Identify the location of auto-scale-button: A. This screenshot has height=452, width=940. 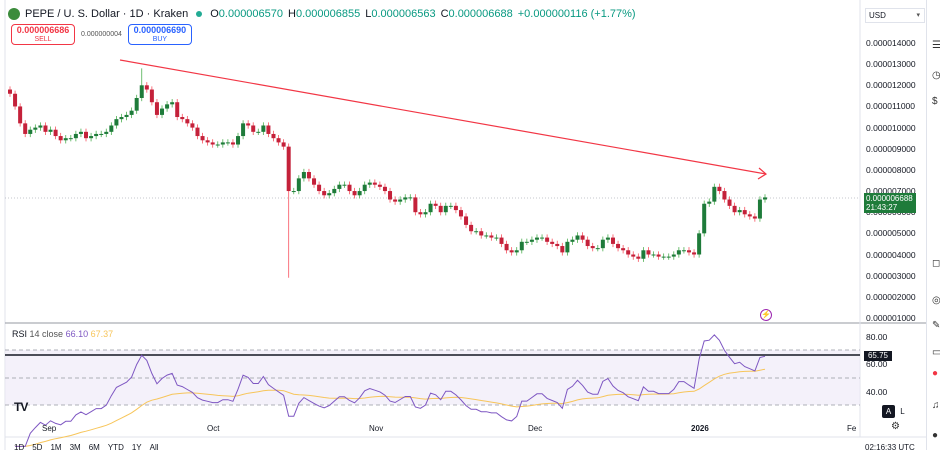
(888, 411).